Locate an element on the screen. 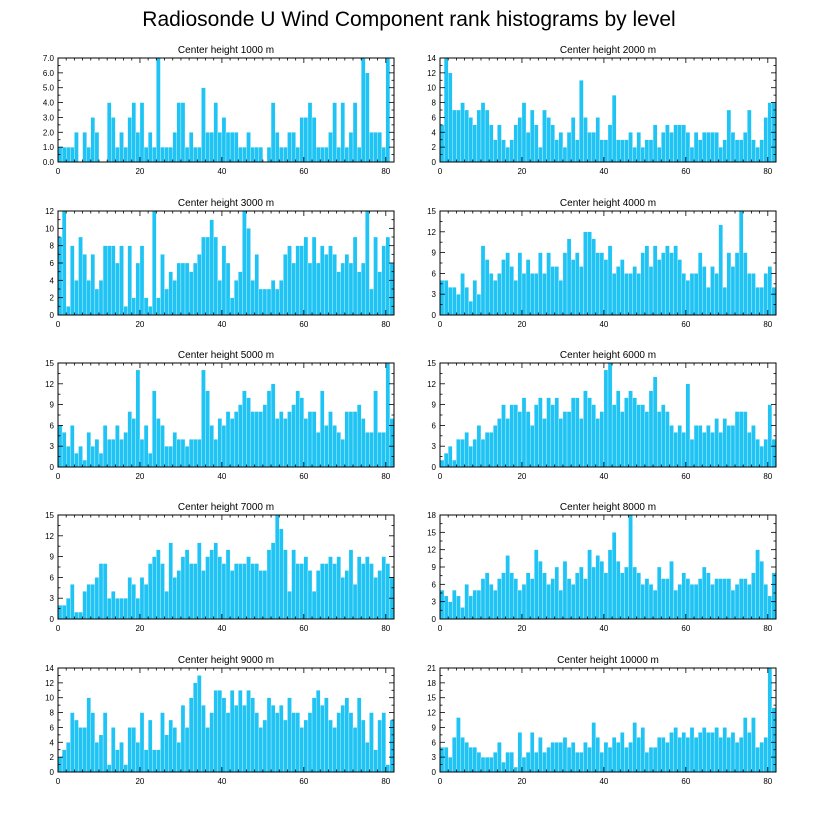  y-tick-label: 4 is located at coordinates (434, 132).